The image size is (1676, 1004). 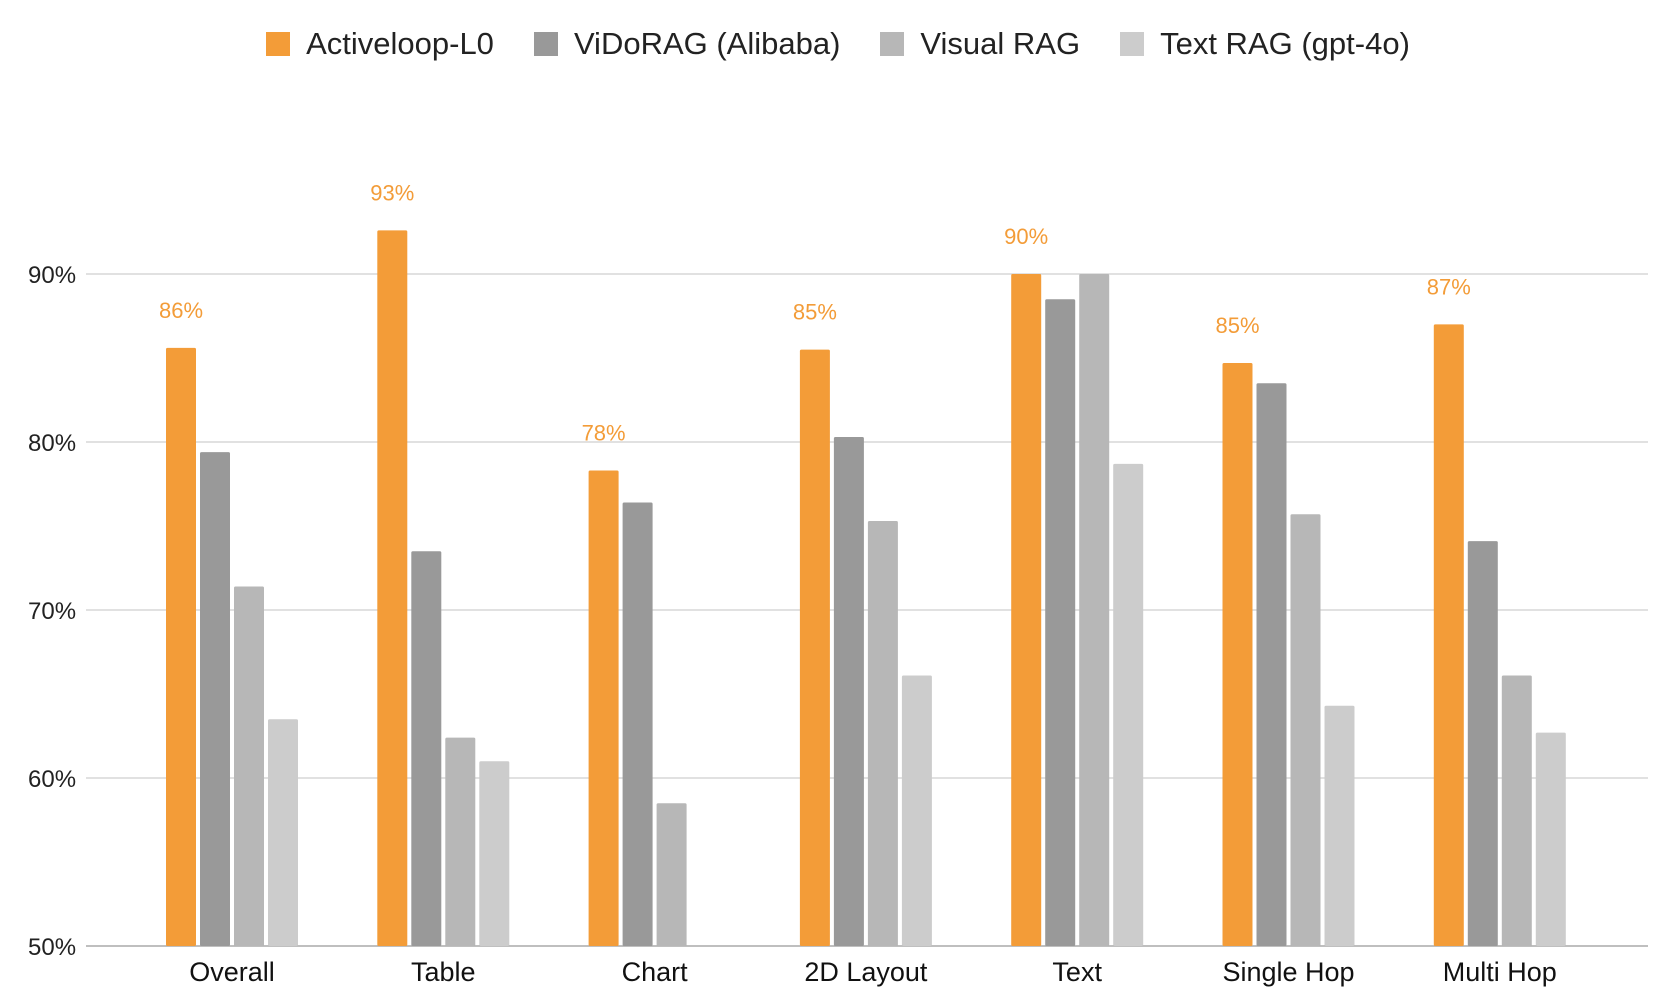 I want to click on y-tick-label: 90%, so click(x=52, y=275).